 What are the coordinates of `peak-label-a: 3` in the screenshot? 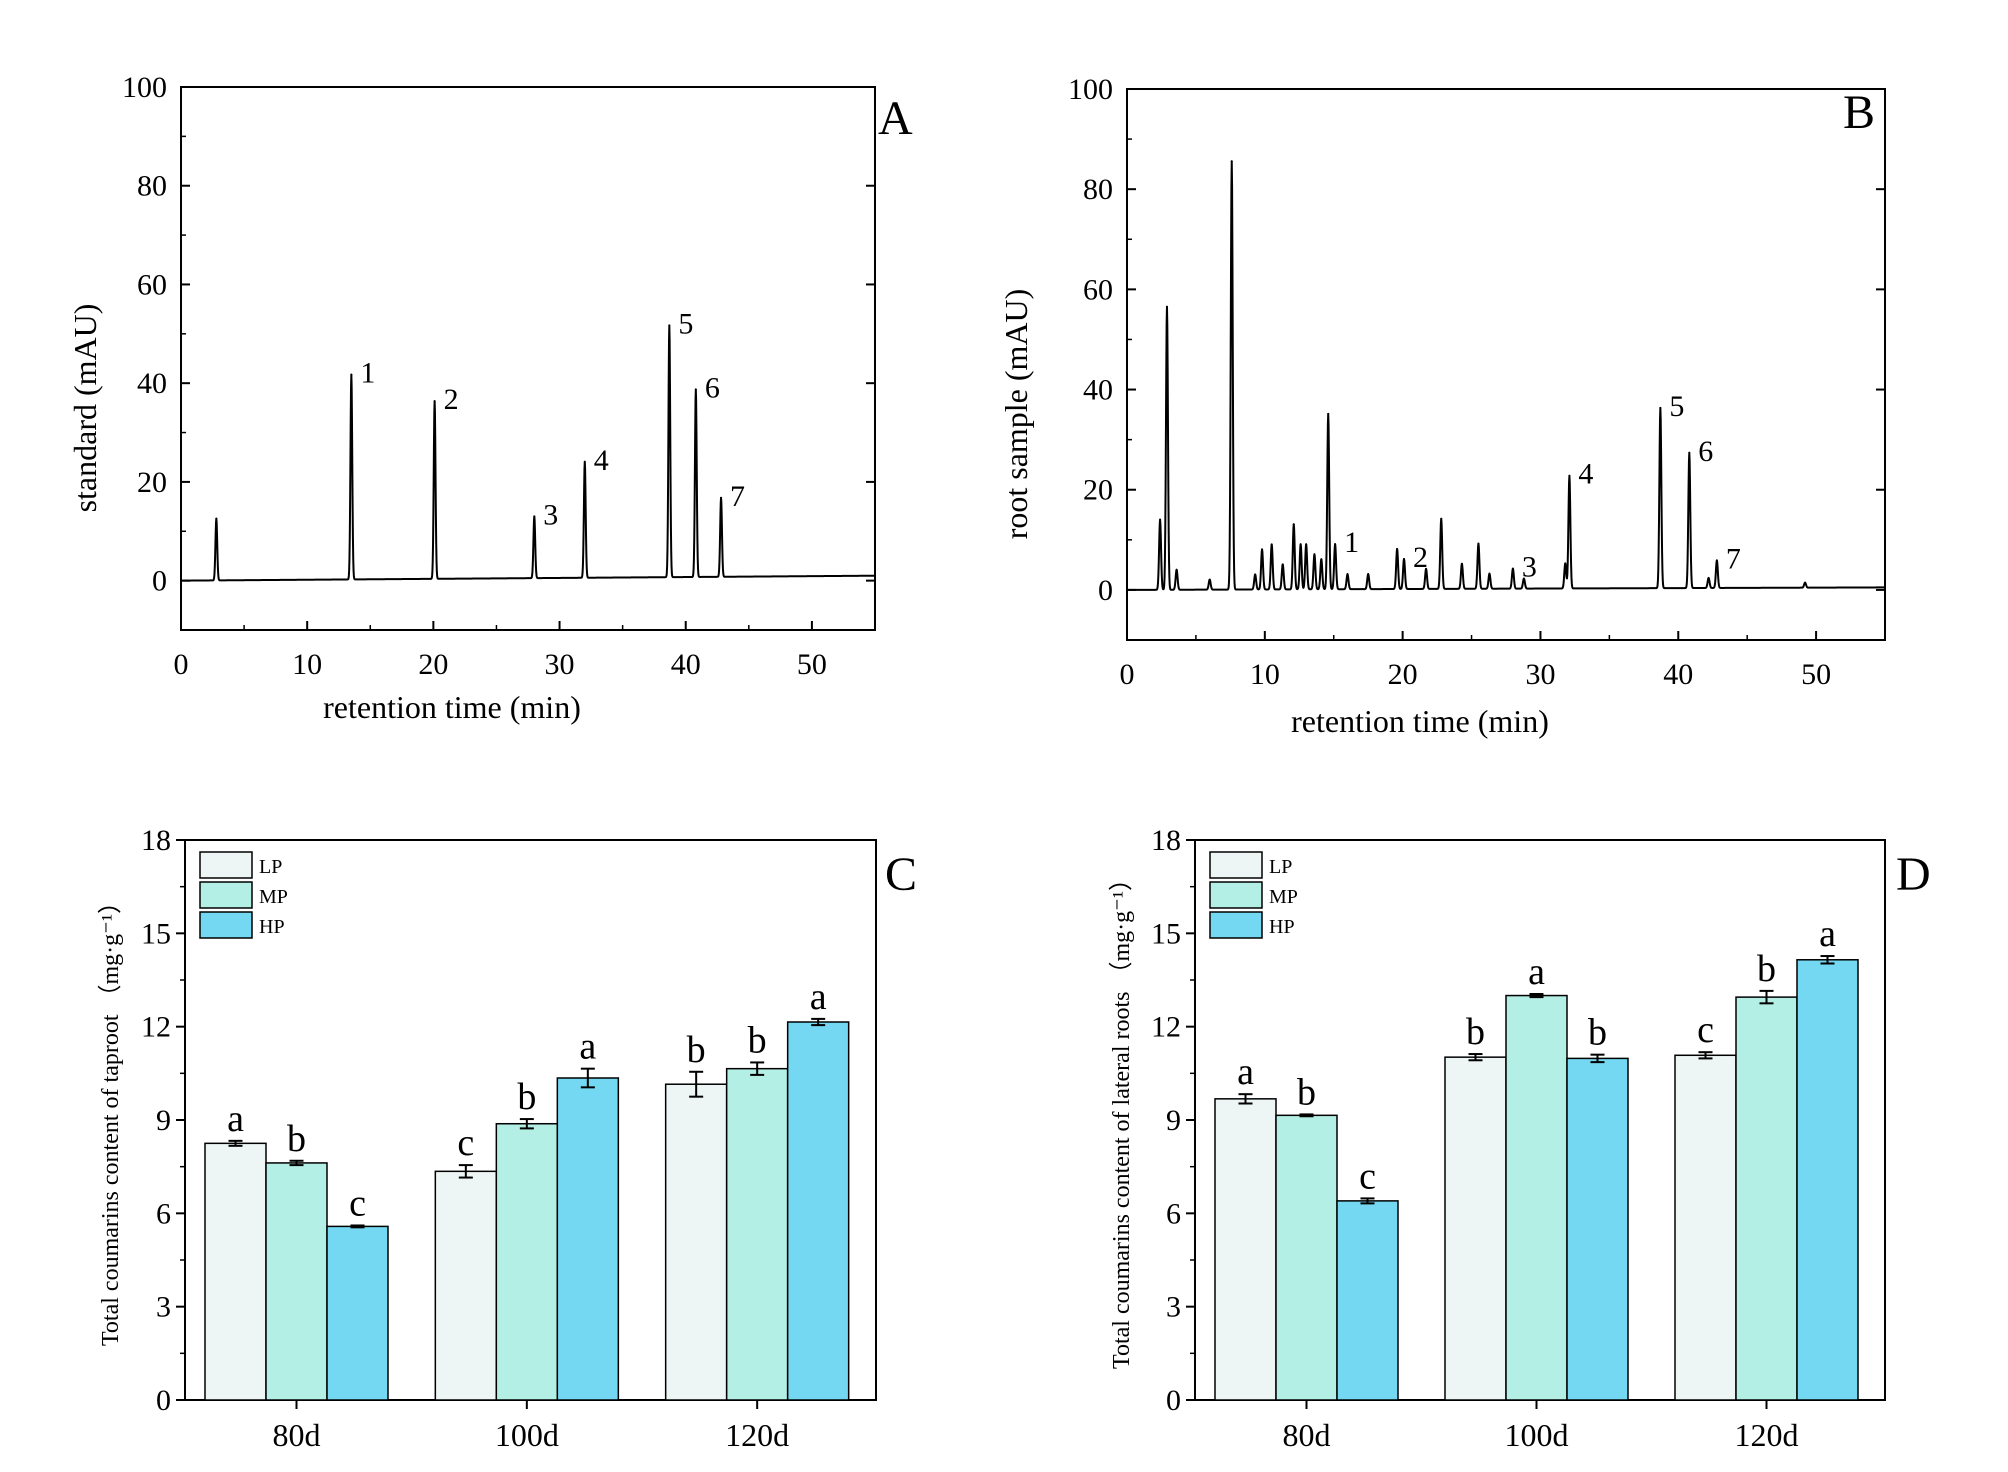 It's located at (550, 514).